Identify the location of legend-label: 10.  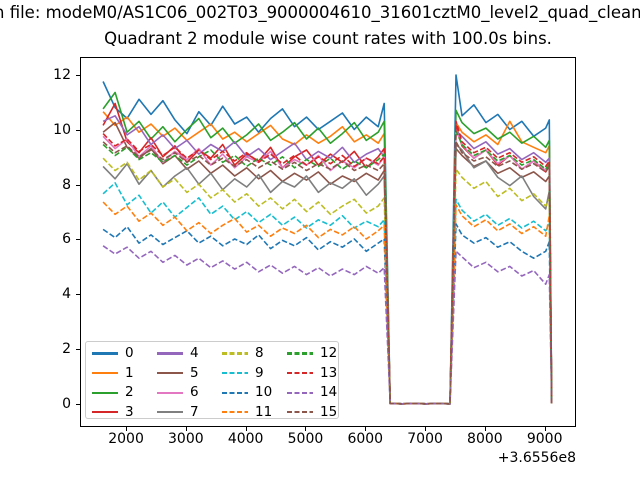
(264, 392).